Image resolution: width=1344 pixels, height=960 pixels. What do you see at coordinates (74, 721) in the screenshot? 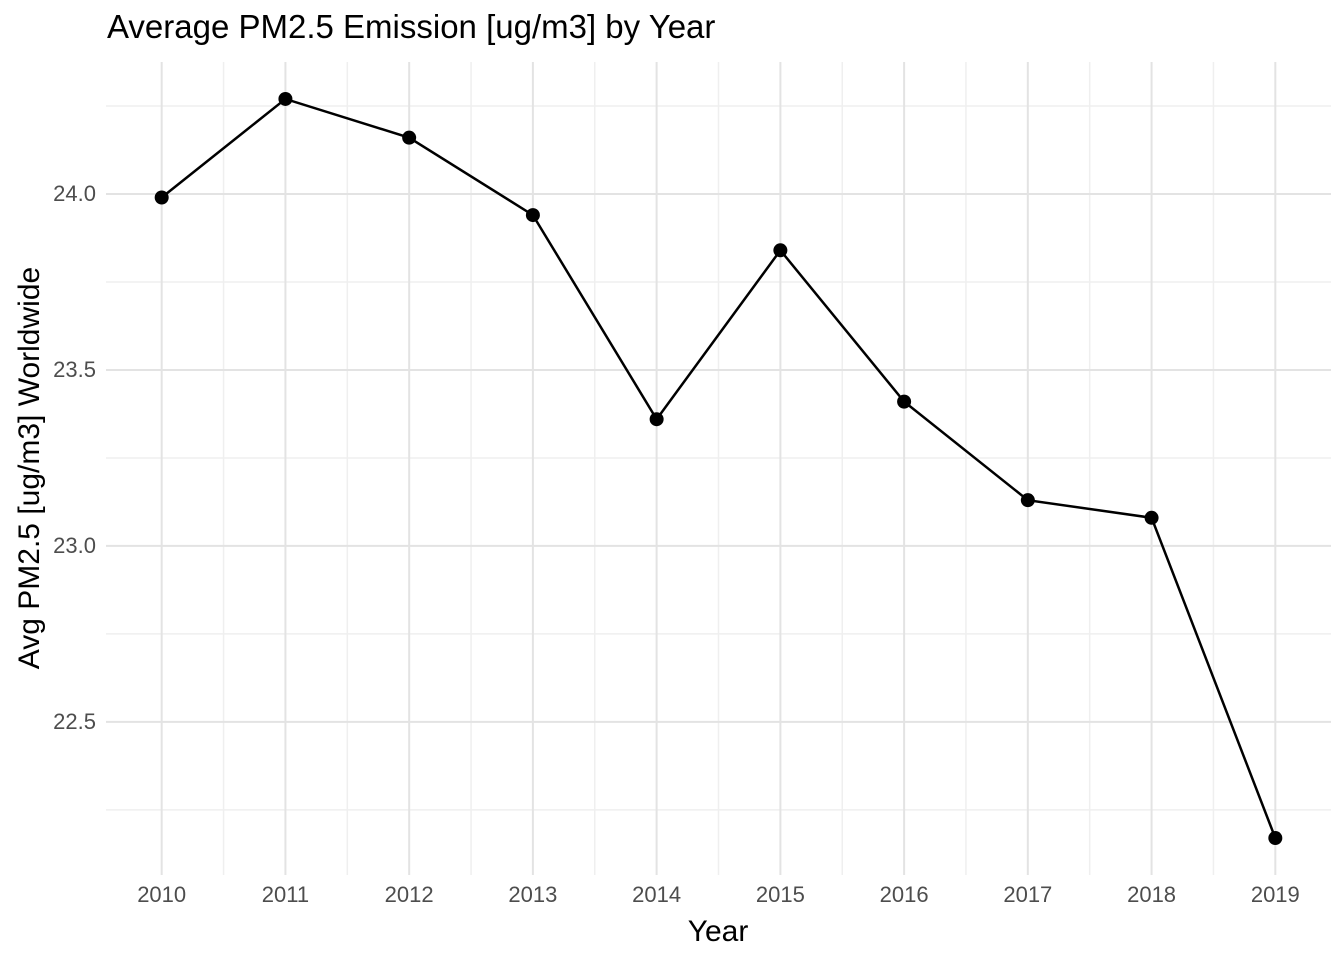
I see `y-tick-label: 22.5` at bounding box center [74, 721].